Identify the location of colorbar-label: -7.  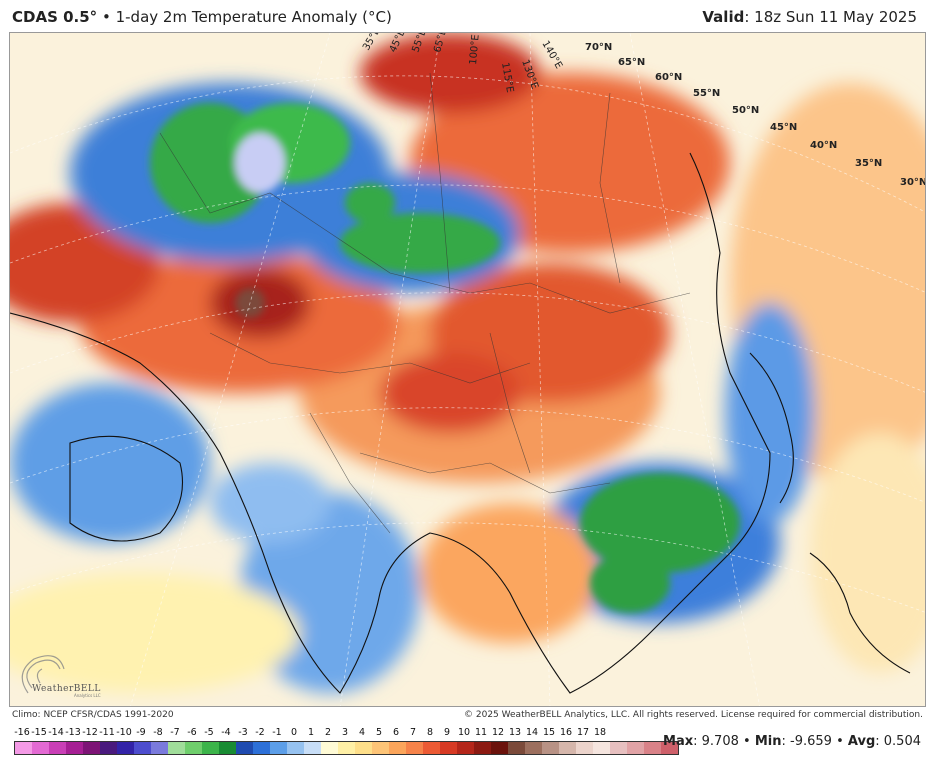
(175, 732).